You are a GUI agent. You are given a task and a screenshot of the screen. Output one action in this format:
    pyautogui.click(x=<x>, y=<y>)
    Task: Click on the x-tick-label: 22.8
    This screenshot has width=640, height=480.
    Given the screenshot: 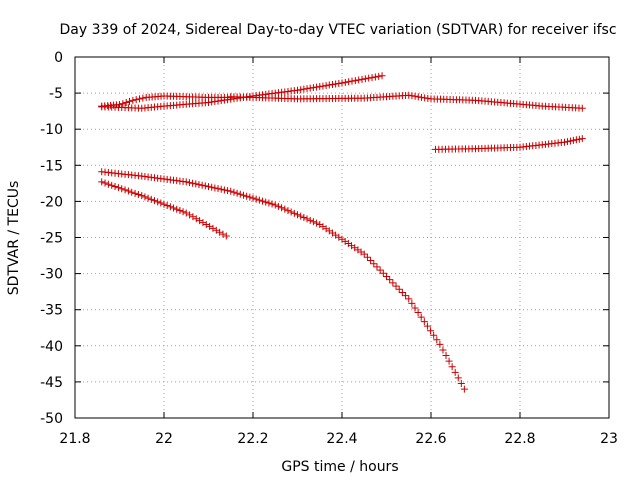 What is the action you would take?
    pyautogui.click(x=519, y=439)
    